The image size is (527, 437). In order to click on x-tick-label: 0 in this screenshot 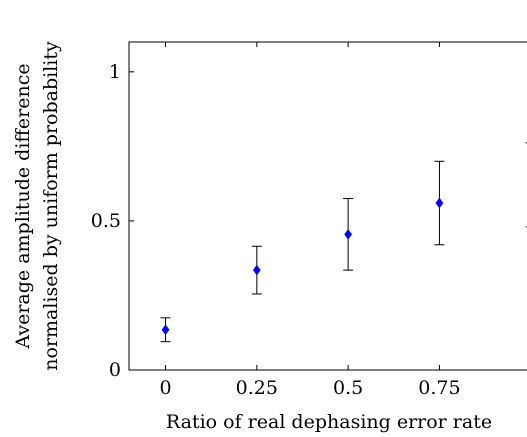, I will do `click(165, 388)`.